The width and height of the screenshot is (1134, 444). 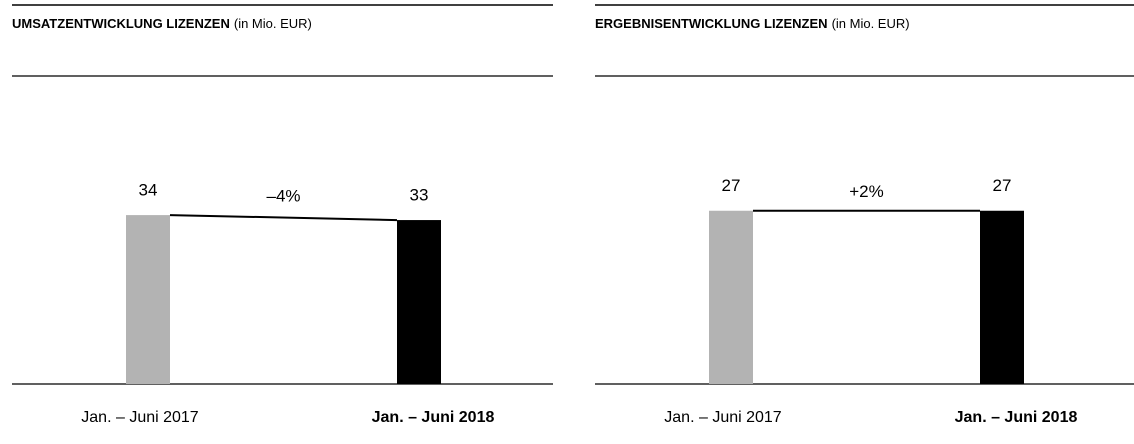 I want to click on chart-title: UMSATZENTWICKLUNG LIZENZEN (in Mio. EUR), so click(x=162, y=23).